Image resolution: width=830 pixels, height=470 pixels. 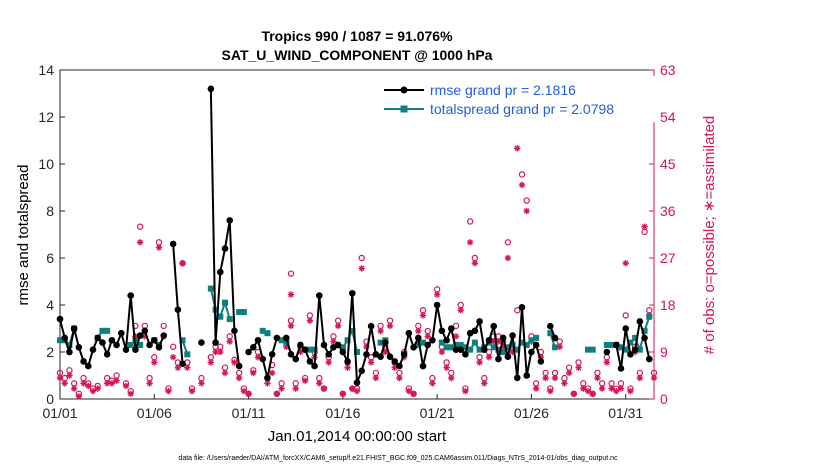 I want to click on y2-tick-label: 27, so click(x=668, y=258).